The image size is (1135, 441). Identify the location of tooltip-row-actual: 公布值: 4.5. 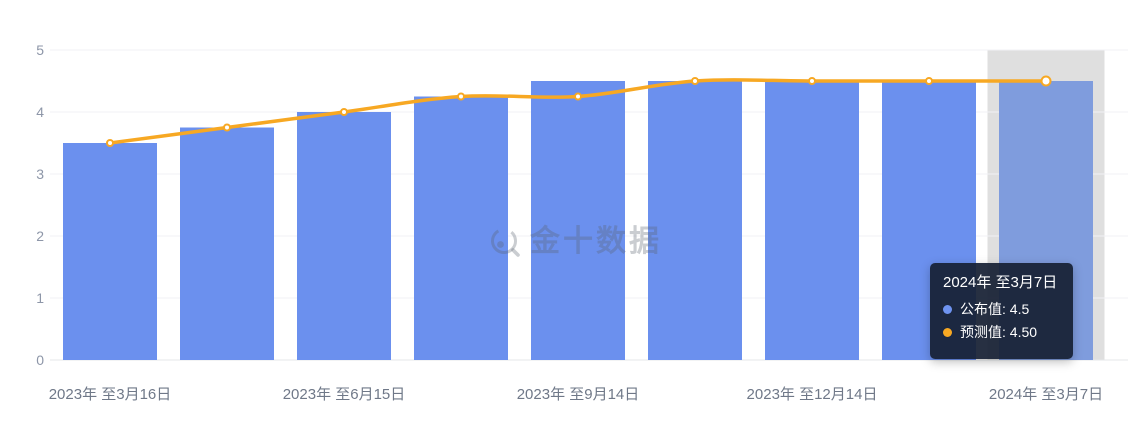
(1001, 309).